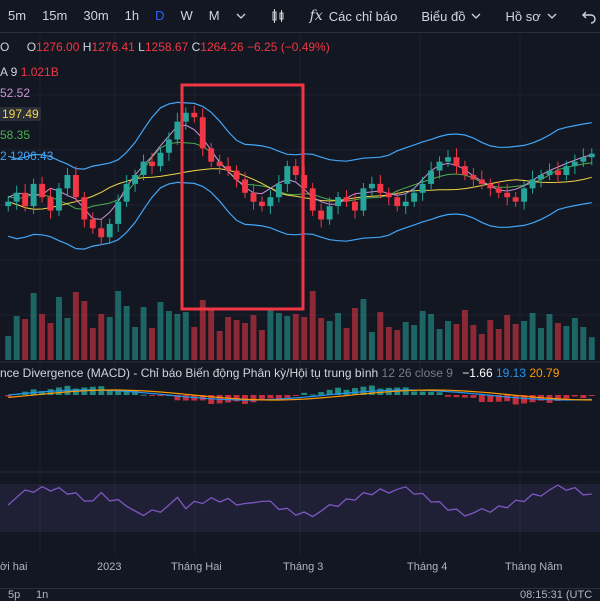 The height and width of the screenshot is (601, 600). I want to click on chart-type-button, so click(278, 16).